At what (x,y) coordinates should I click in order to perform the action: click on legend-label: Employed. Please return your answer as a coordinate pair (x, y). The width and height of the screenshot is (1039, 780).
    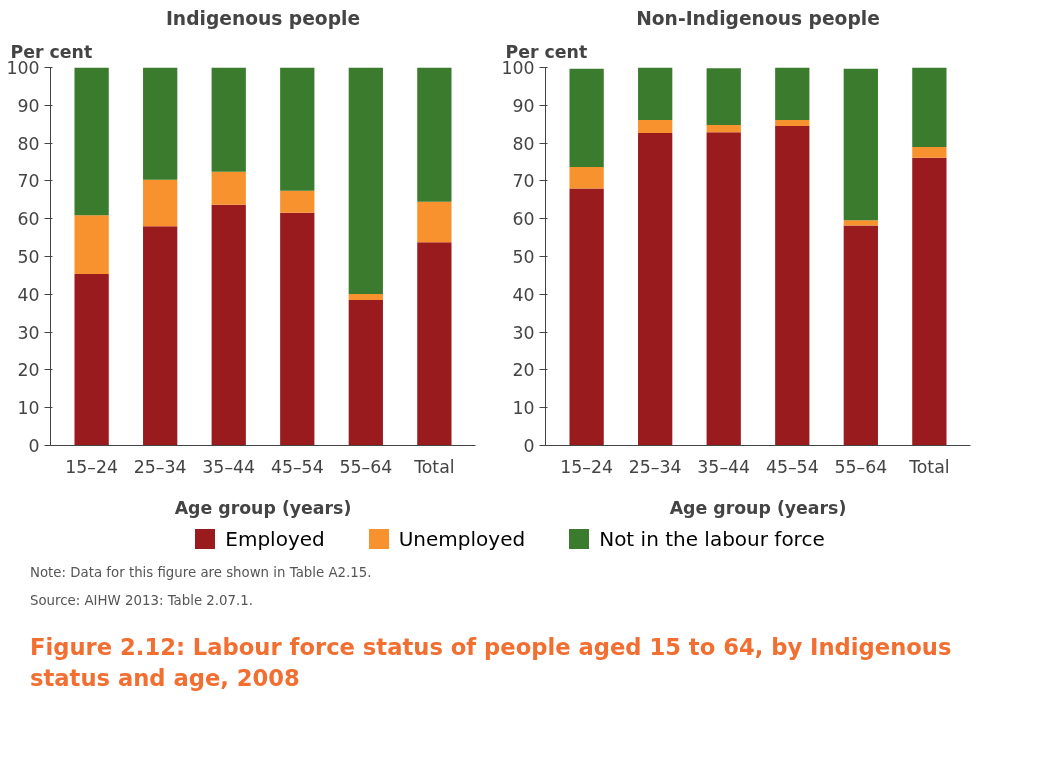
    Looking at the image, I should click on (274, 539).